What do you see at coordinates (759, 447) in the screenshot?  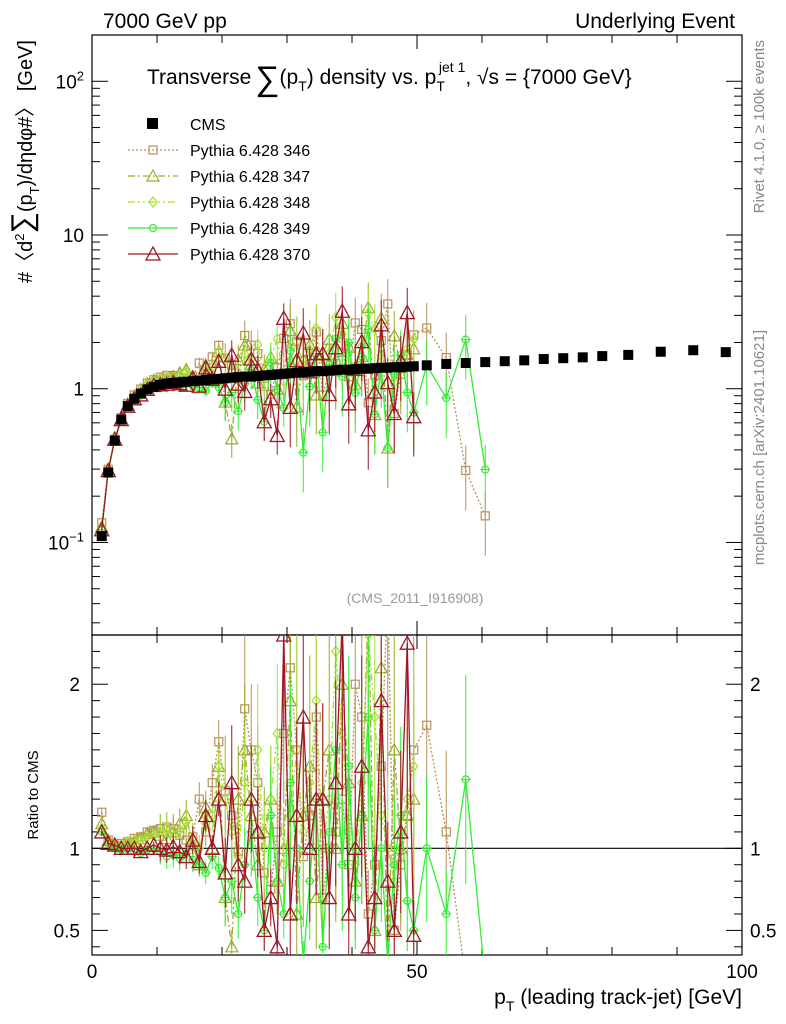 I see `mcplots-label: mcplots.cern.ch [arXiv:2401.10621]` at bounding box center [759, 447].